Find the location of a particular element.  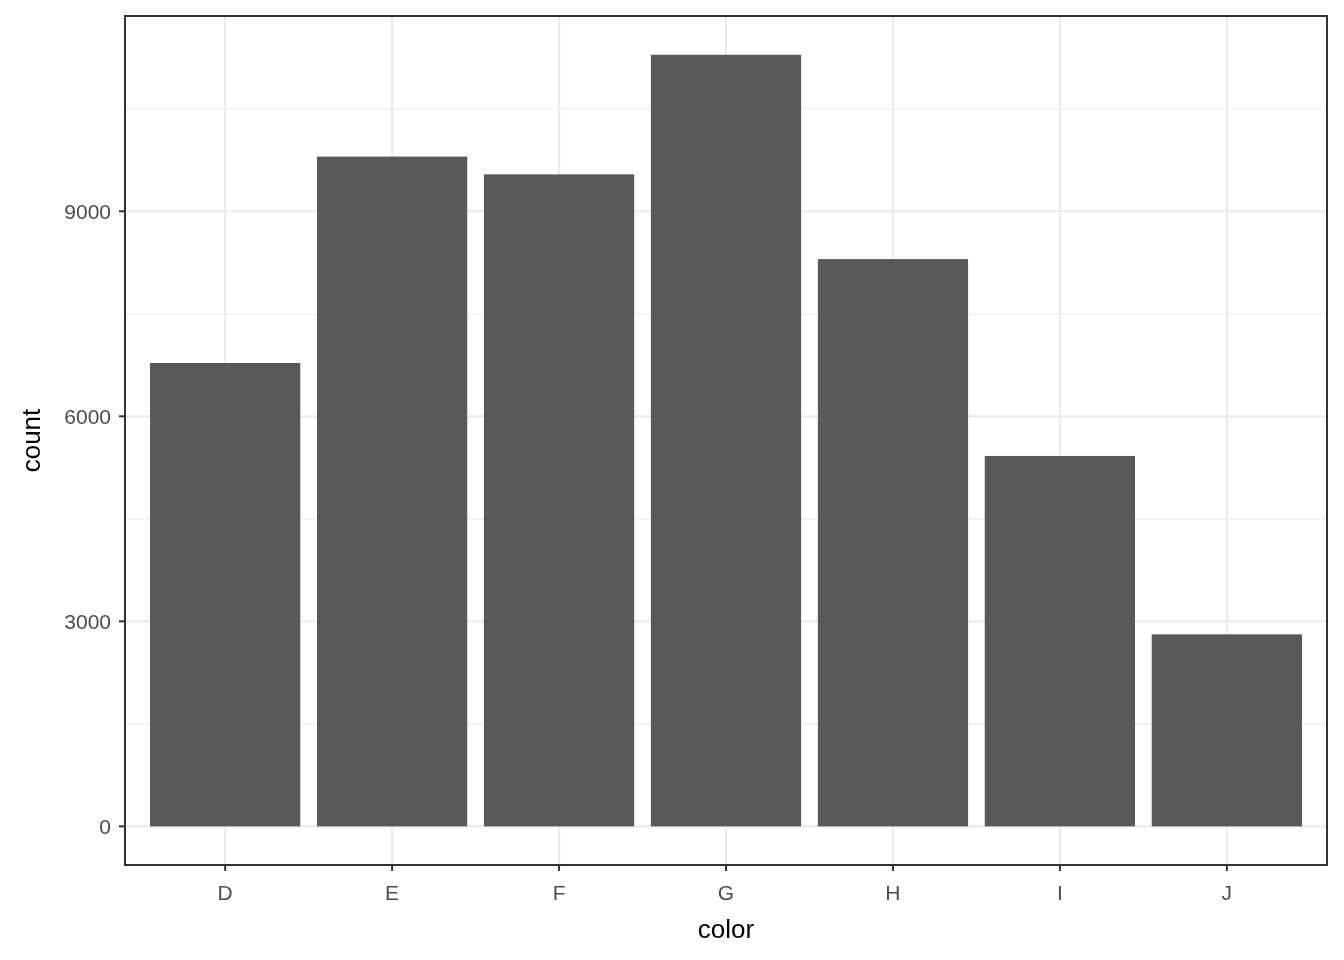

x-tick-label: I is located at coordinates (1059, 893).